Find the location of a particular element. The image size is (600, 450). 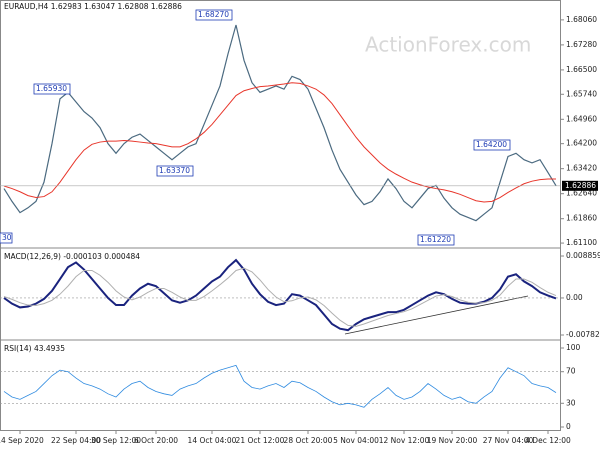

last-price-box is located at coordinates (580, 185).